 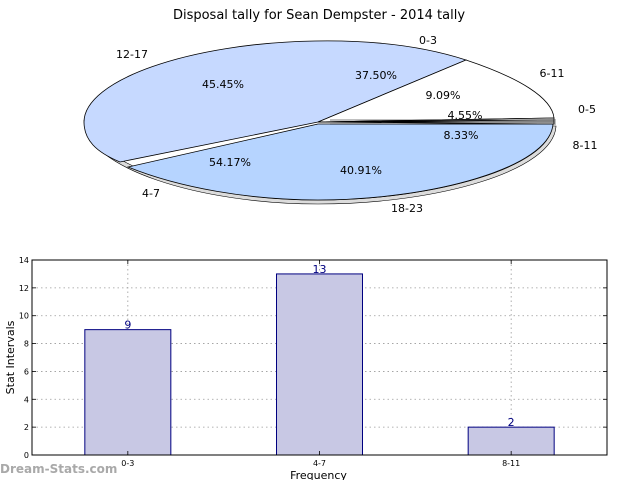 I want to click on pie-outer-label: 0-3, so click(x=428, y=40).